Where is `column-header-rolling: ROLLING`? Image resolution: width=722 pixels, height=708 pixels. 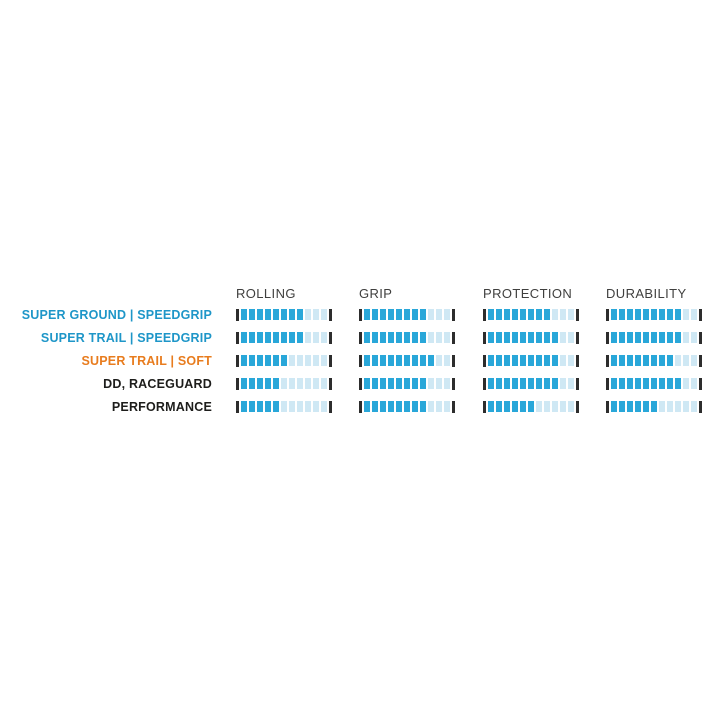
column-header-rolling: ROLLING is located at coordinates (266, 293).